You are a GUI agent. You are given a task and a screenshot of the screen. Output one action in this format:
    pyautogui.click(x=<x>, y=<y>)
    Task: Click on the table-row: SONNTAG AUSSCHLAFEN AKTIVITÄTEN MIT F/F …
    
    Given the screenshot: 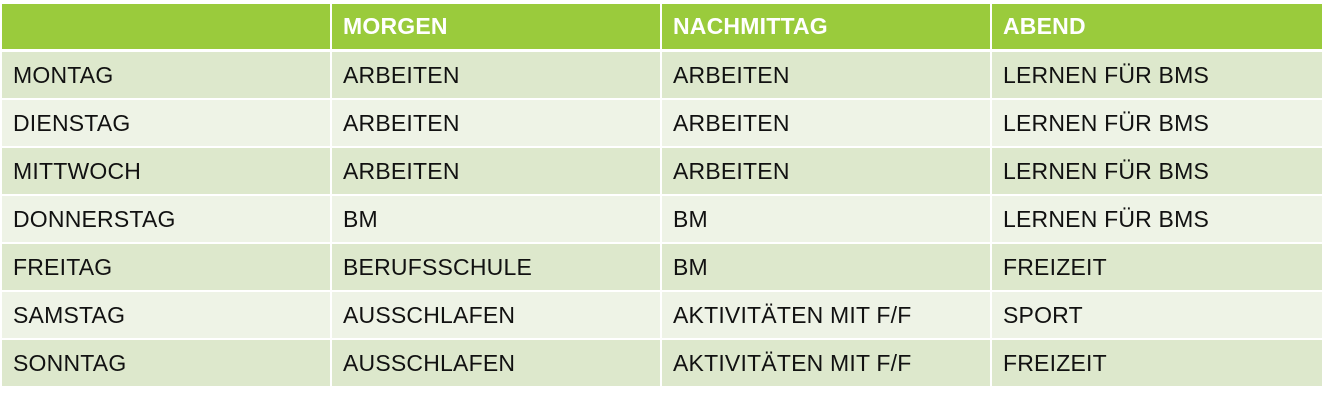 What is the action you would take?
    pyautogui.click(x=662, y=364)
    